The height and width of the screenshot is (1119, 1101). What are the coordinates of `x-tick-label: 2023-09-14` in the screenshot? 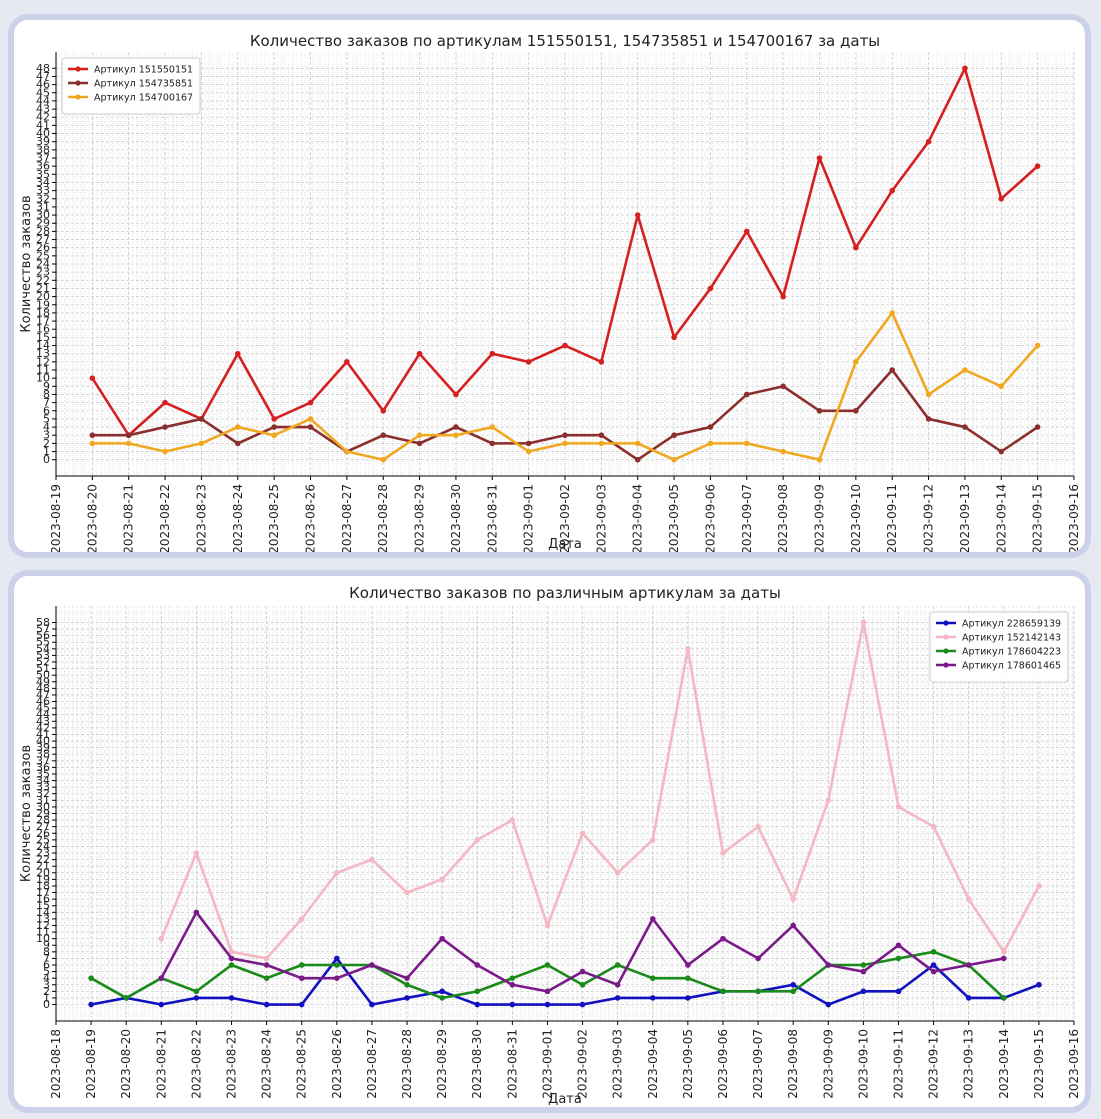 It's located at (1001, 518).